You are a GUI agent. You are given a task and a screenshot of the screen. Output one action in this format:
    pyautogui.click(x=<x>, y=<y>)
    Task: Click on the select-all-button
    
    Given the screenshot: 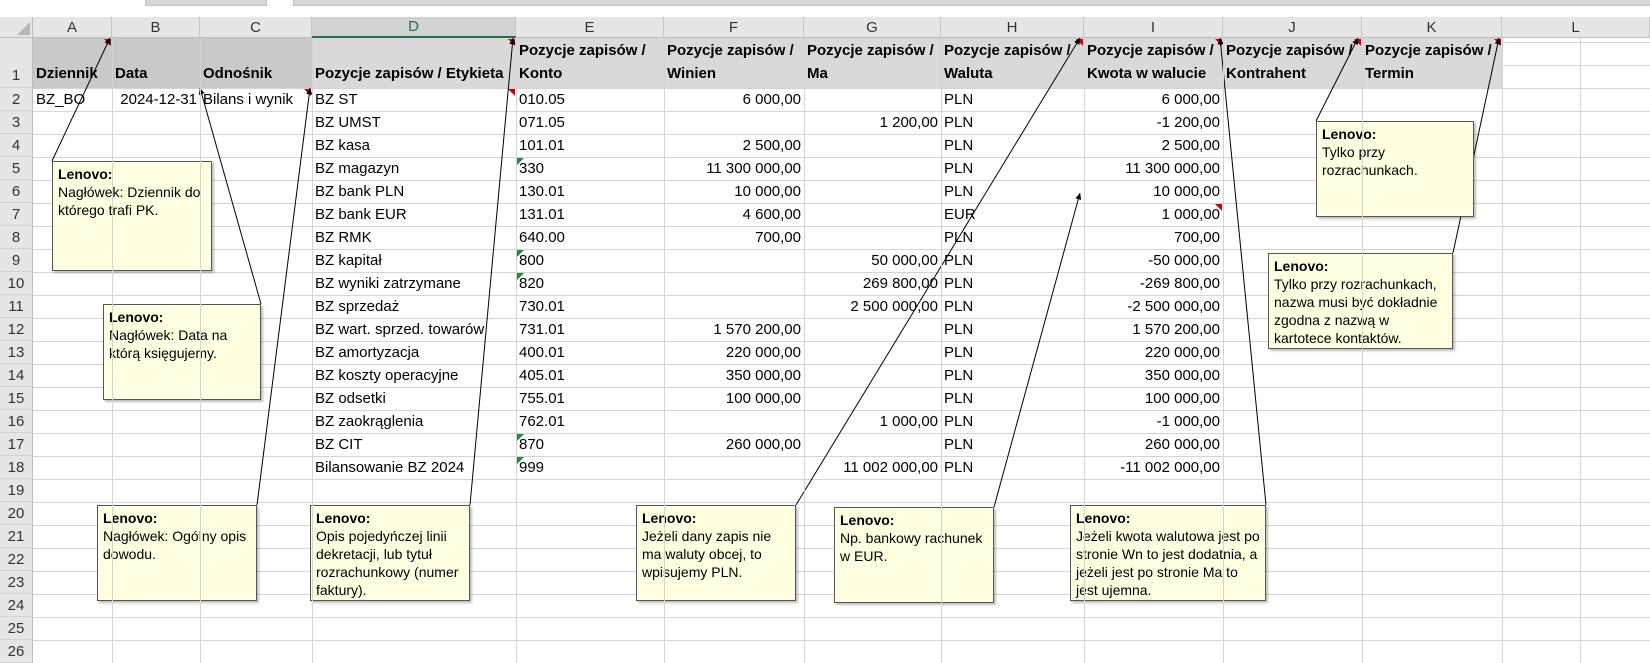 What is the action you would take?
    pyautogui.click(x=16, y=27)
    